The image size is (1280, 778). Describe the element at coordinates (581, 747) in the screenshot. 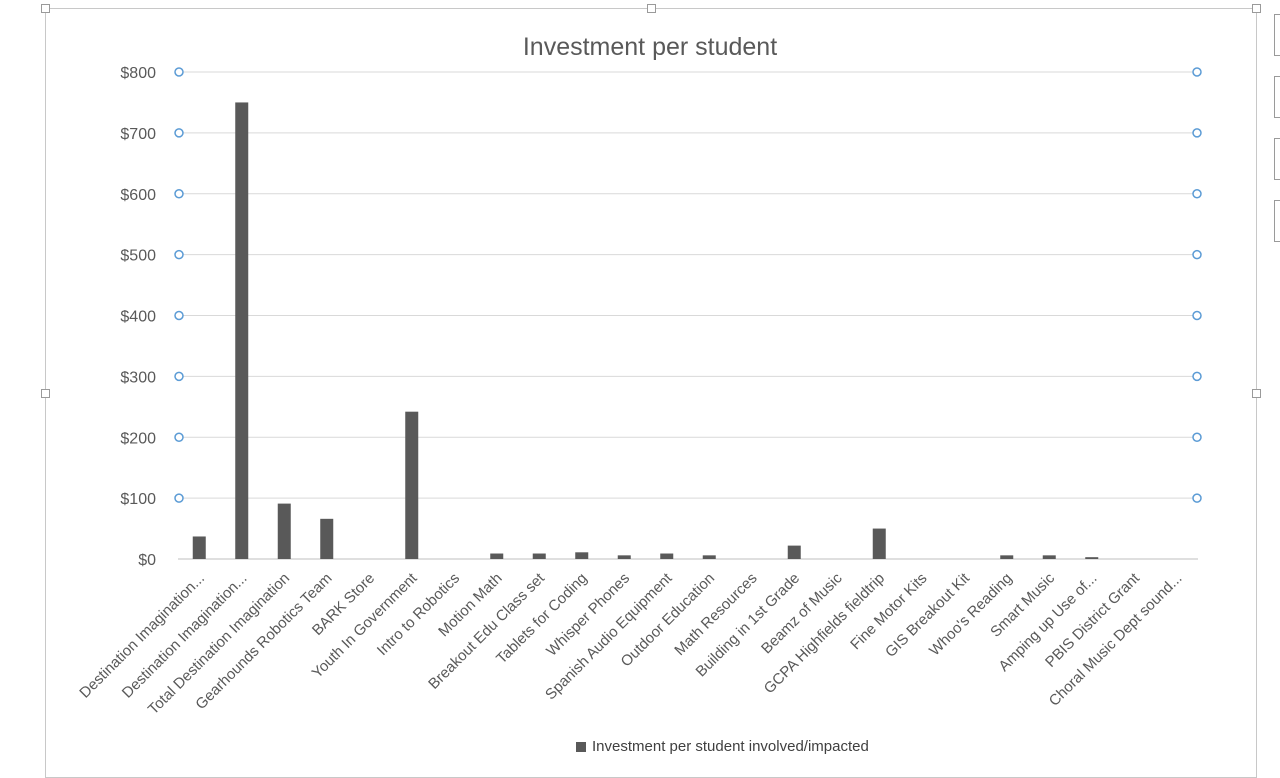

I see `legend-swatch` at that location.